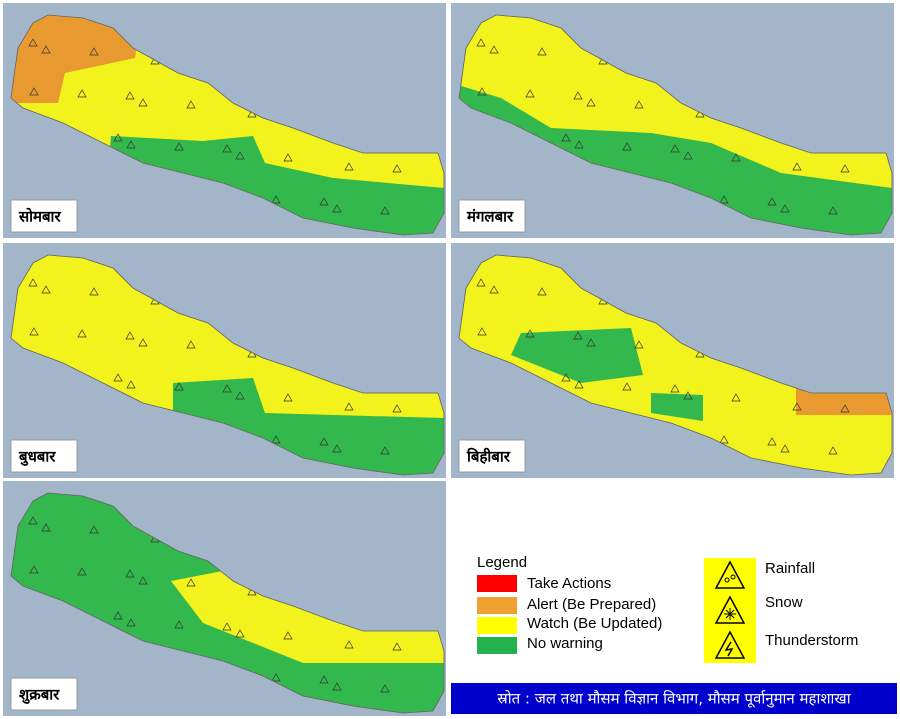 Image resolution: width=900 pixels, height=719 pixels. Describe the element at coordinates (730, 610) in the screenshot. I see `hazard-icons` at that location.